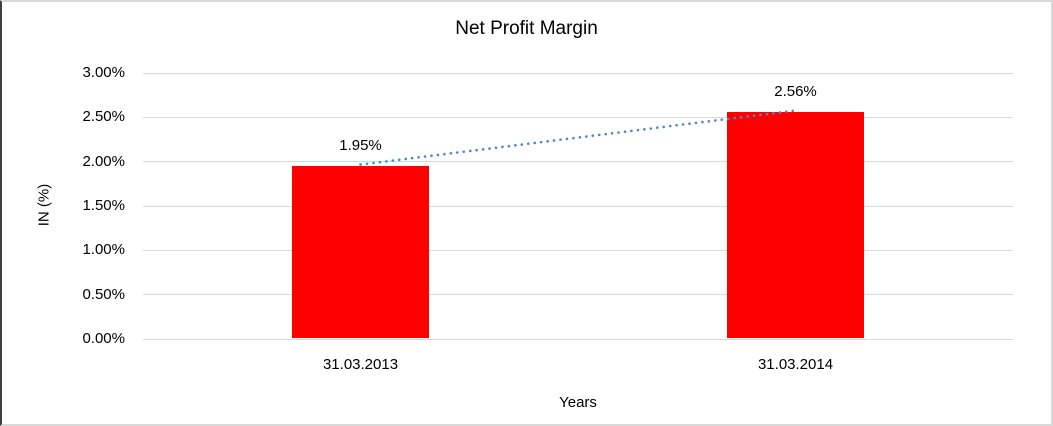 This screenshot has height=426, width=1053. Describe the element at coordinates (103, 117) in the screenshot. I see `y-axis-tick-label: 2.50%` at that location.